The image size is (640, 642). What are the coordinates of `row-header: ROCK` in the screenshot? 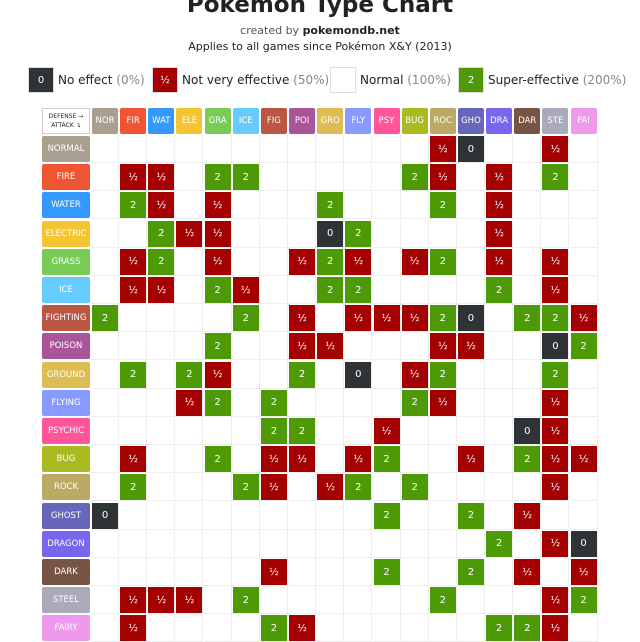 It's located at (66, 487).